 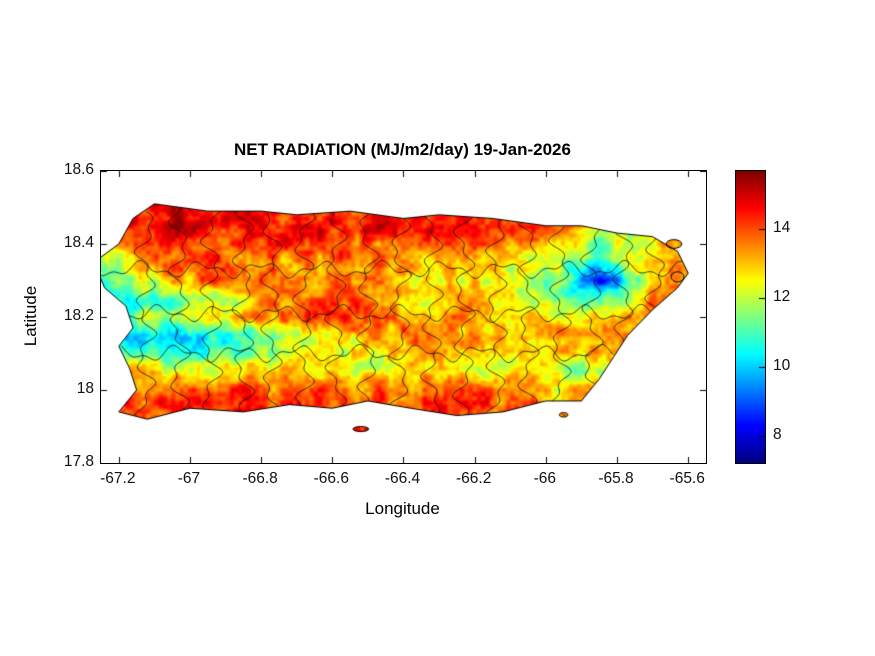 I want to click on x-tick-label: -67.2, so click(x=118, y=478).